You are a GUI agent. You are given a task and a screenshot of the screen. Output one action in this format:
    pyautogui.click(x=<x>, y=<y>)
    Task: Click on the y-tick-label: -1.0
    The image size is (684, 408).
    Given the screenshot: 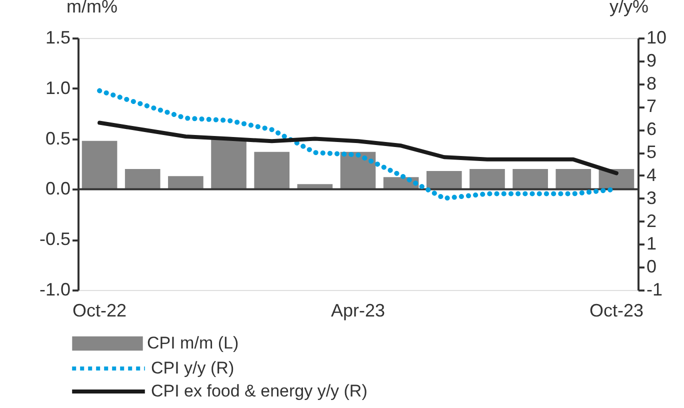 What is the action you would take?
    pyautogui.click(x=54, y=290)
    